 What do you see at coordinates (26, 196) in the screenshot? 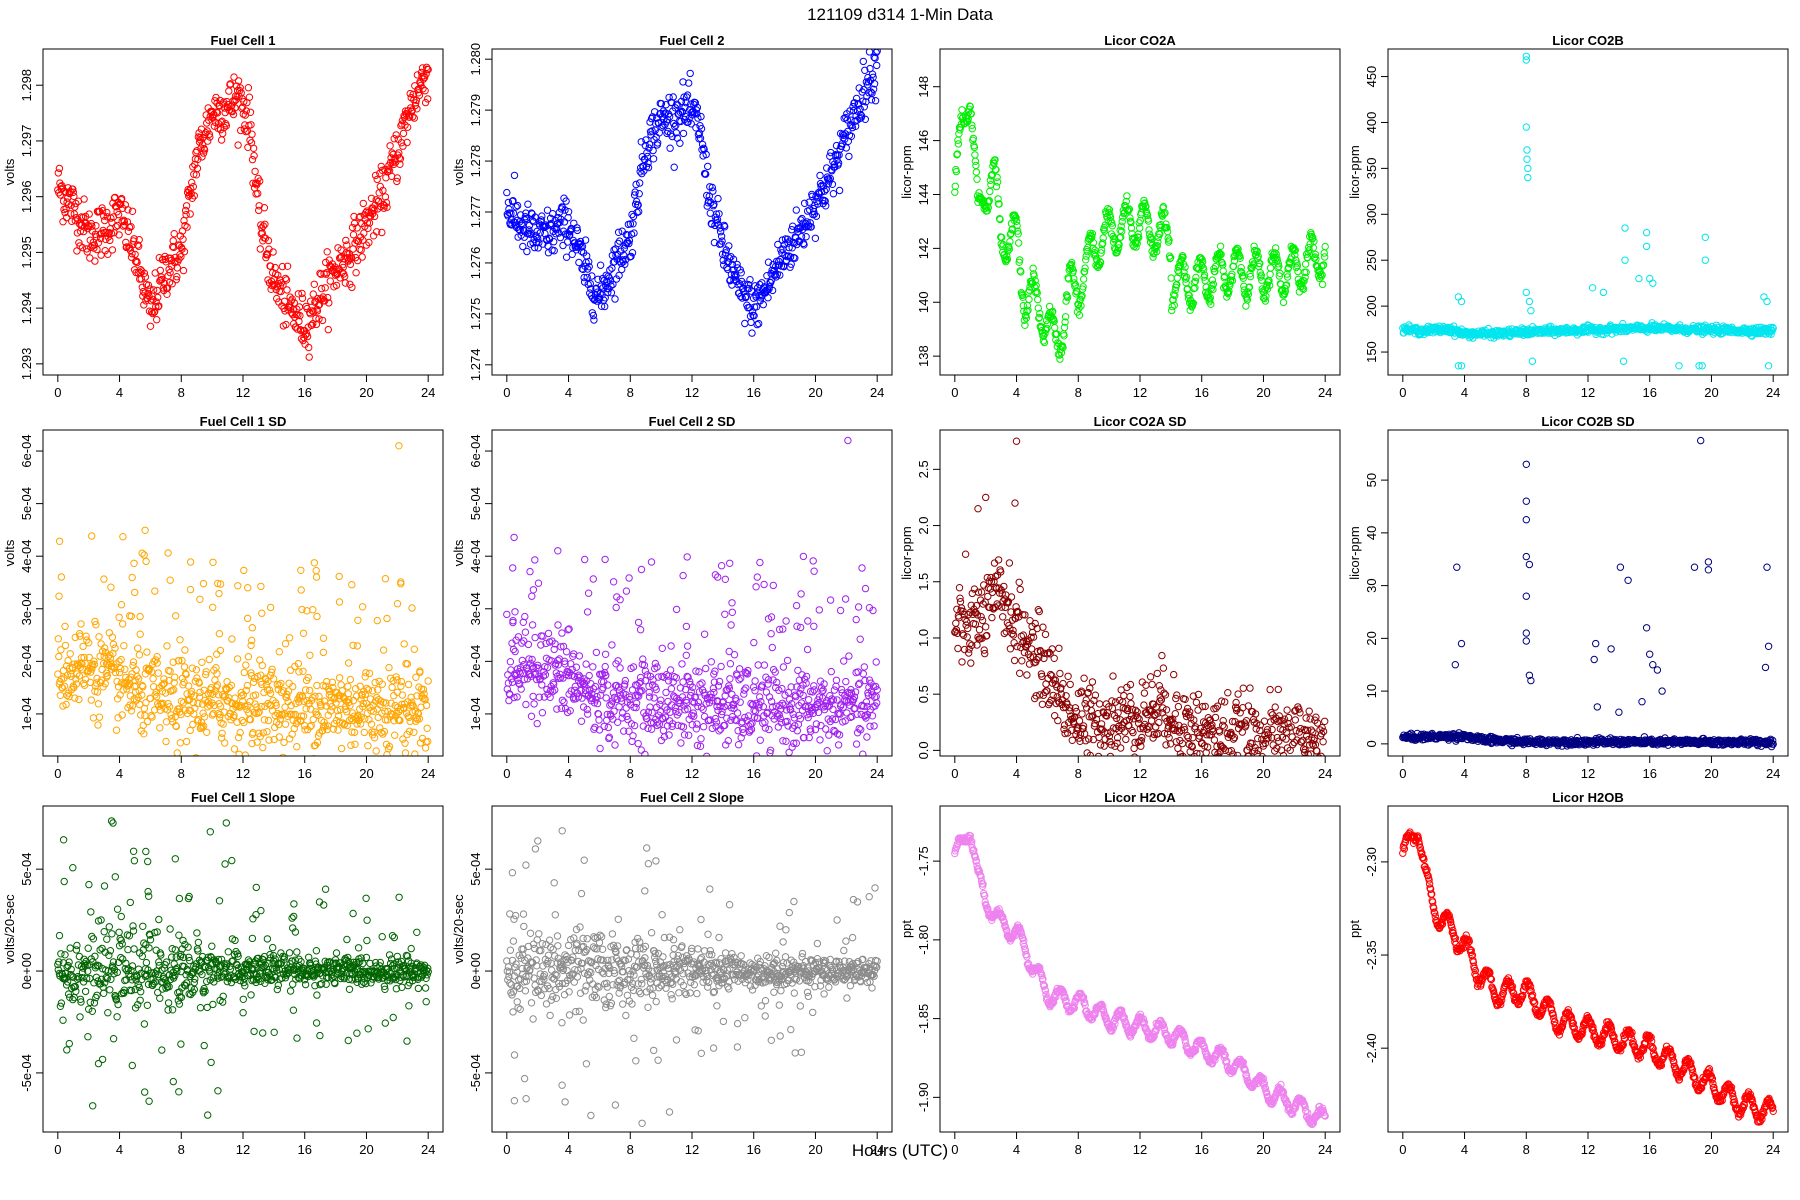
I see `y-tick-label: 1.296` at bounding box center [26, 196].